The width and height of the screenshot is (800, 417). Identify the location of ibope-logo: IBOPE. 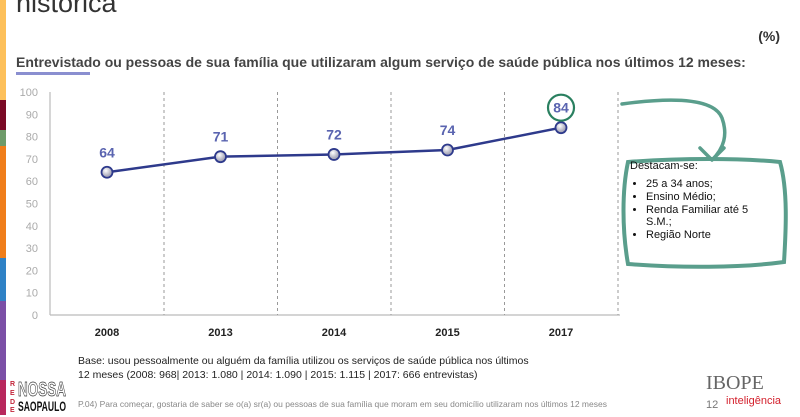
(735, 383).